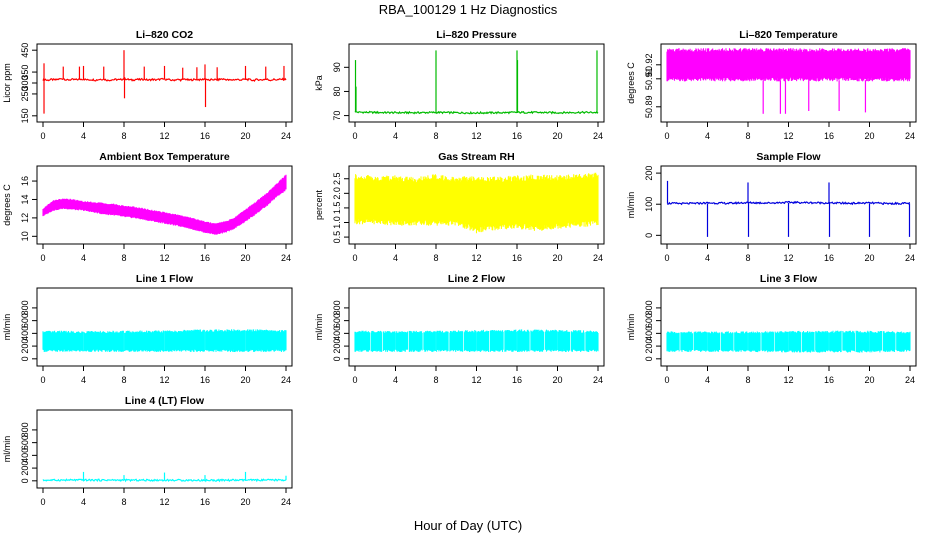 The image size is (936, 540). What do you see at coordinates (25, 199) in the screenshot?
I see `y-tick-label: 14` at bounding box center [25, 199].